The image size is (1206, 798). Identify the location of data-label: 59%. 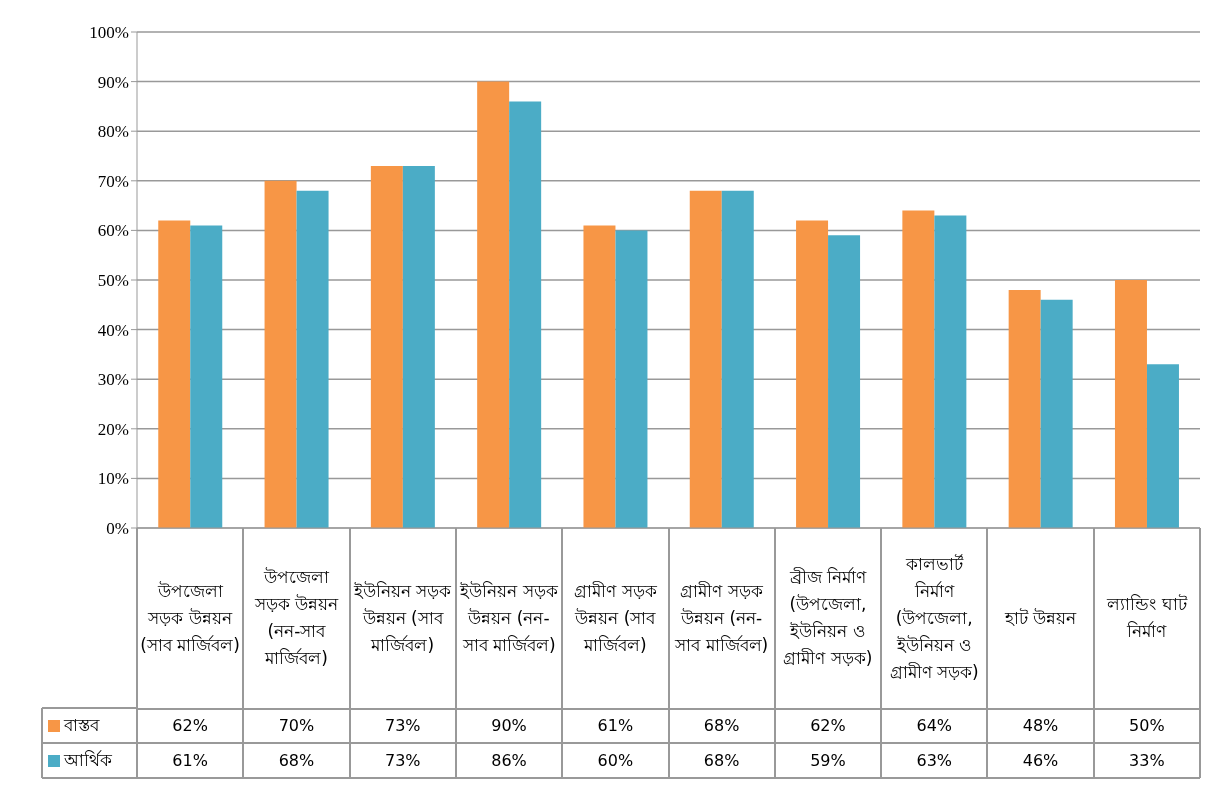
(828, 760).